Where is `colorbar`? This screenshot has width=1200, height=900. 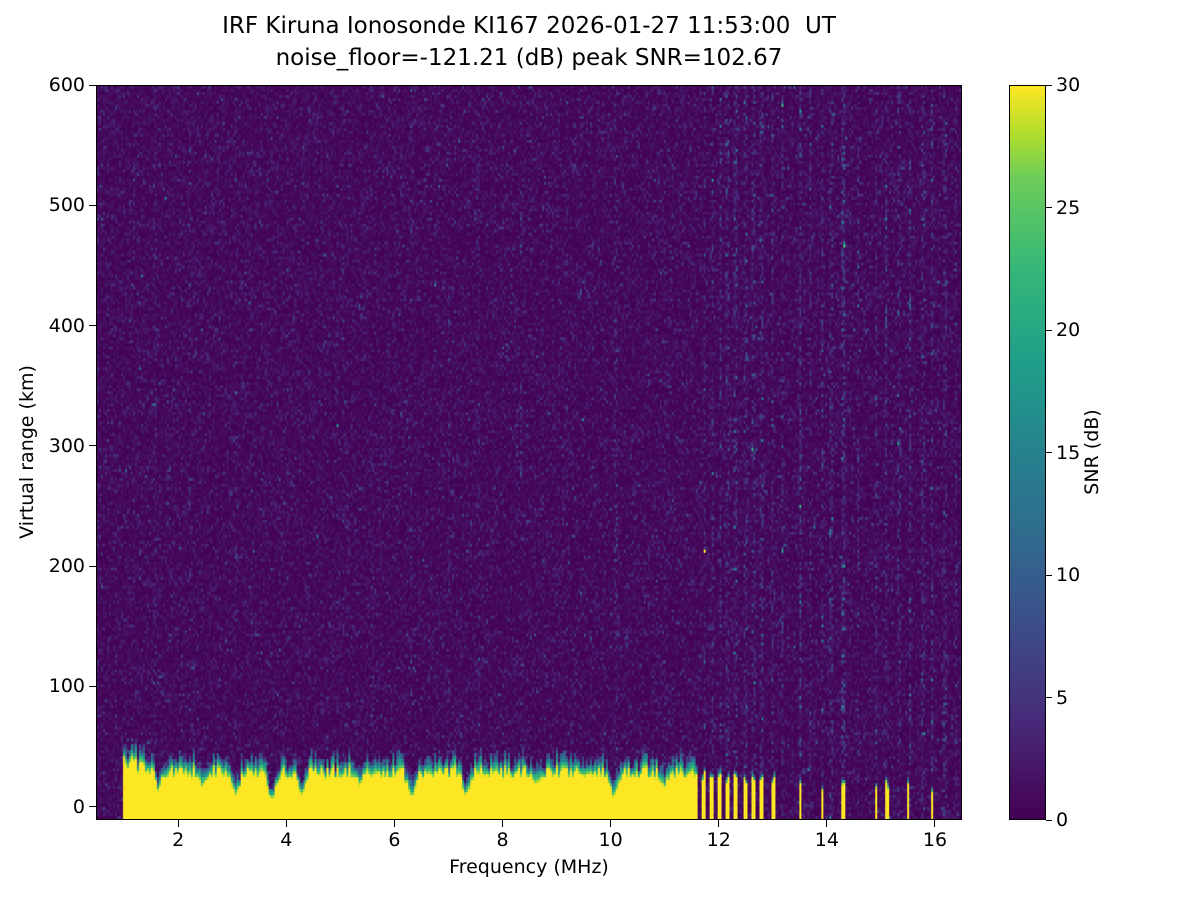 colorbar is located at coordinates (1027, 452).